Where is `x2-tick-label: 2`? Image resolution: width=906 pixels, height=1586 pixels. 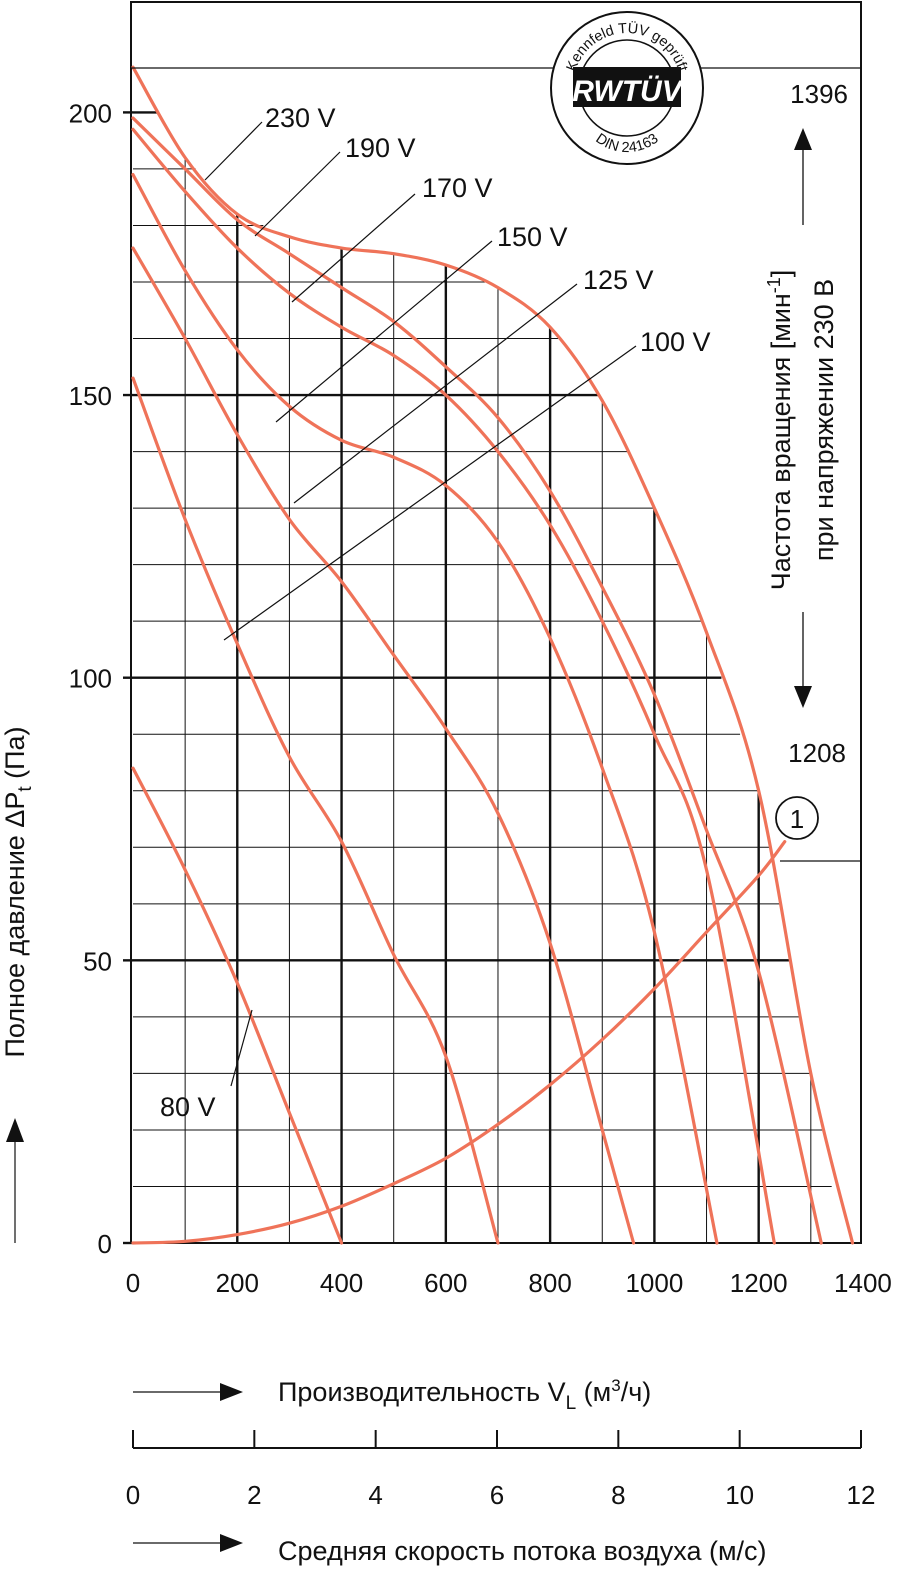 x2-tick-label: 2 is located at coordinates (254, 1495).